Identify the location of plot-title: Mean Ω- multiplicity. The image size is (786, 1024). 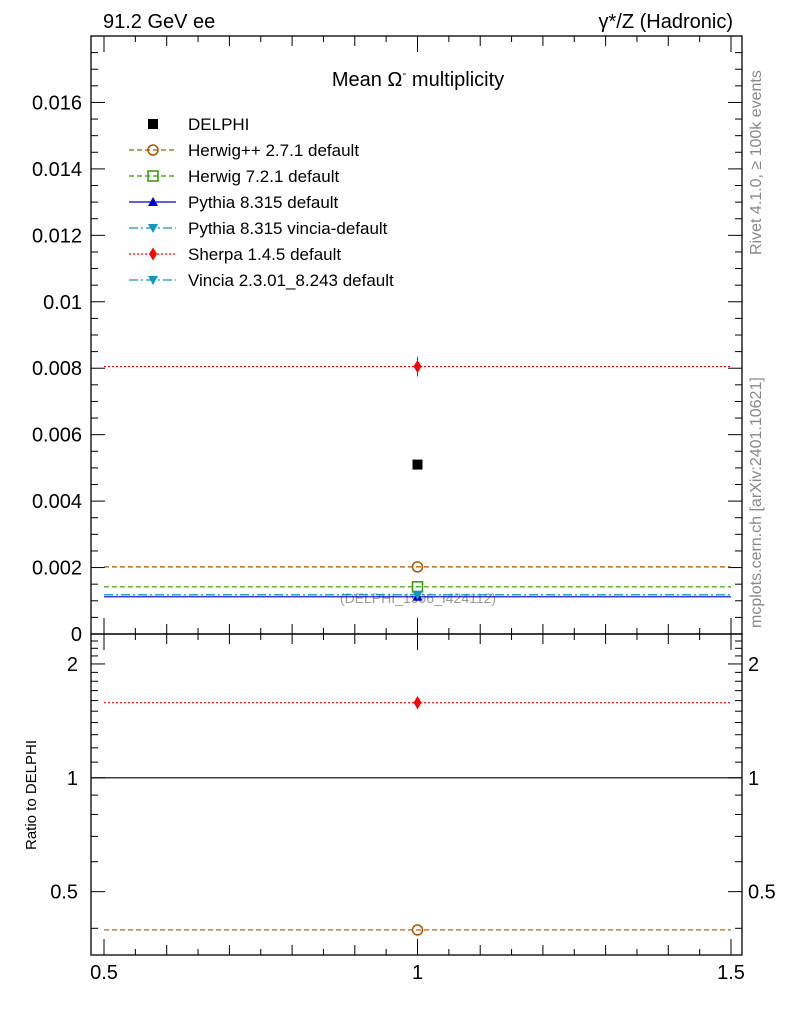
(418, 78).